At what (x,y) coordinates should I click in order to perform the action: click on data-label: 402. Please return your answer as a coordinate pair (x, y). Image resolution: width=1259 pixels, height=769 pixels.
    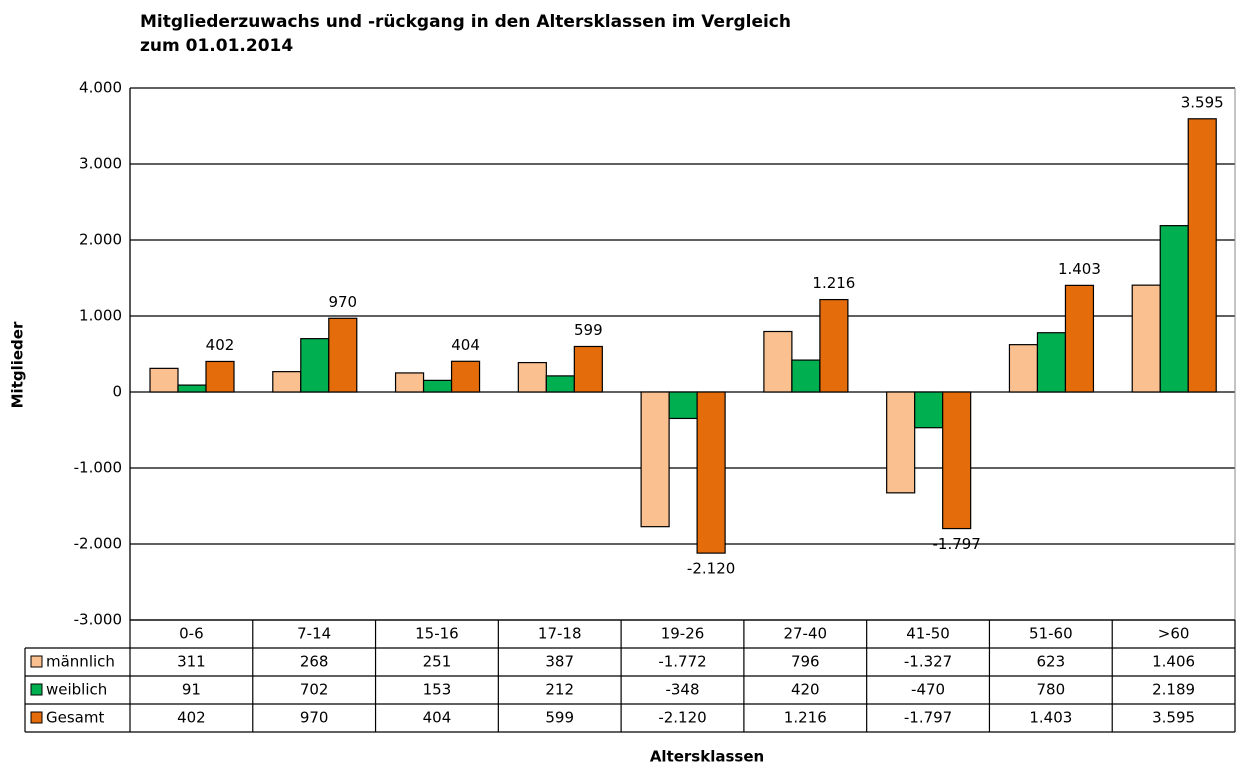
    Looking at the image, I should click on (220, 345).